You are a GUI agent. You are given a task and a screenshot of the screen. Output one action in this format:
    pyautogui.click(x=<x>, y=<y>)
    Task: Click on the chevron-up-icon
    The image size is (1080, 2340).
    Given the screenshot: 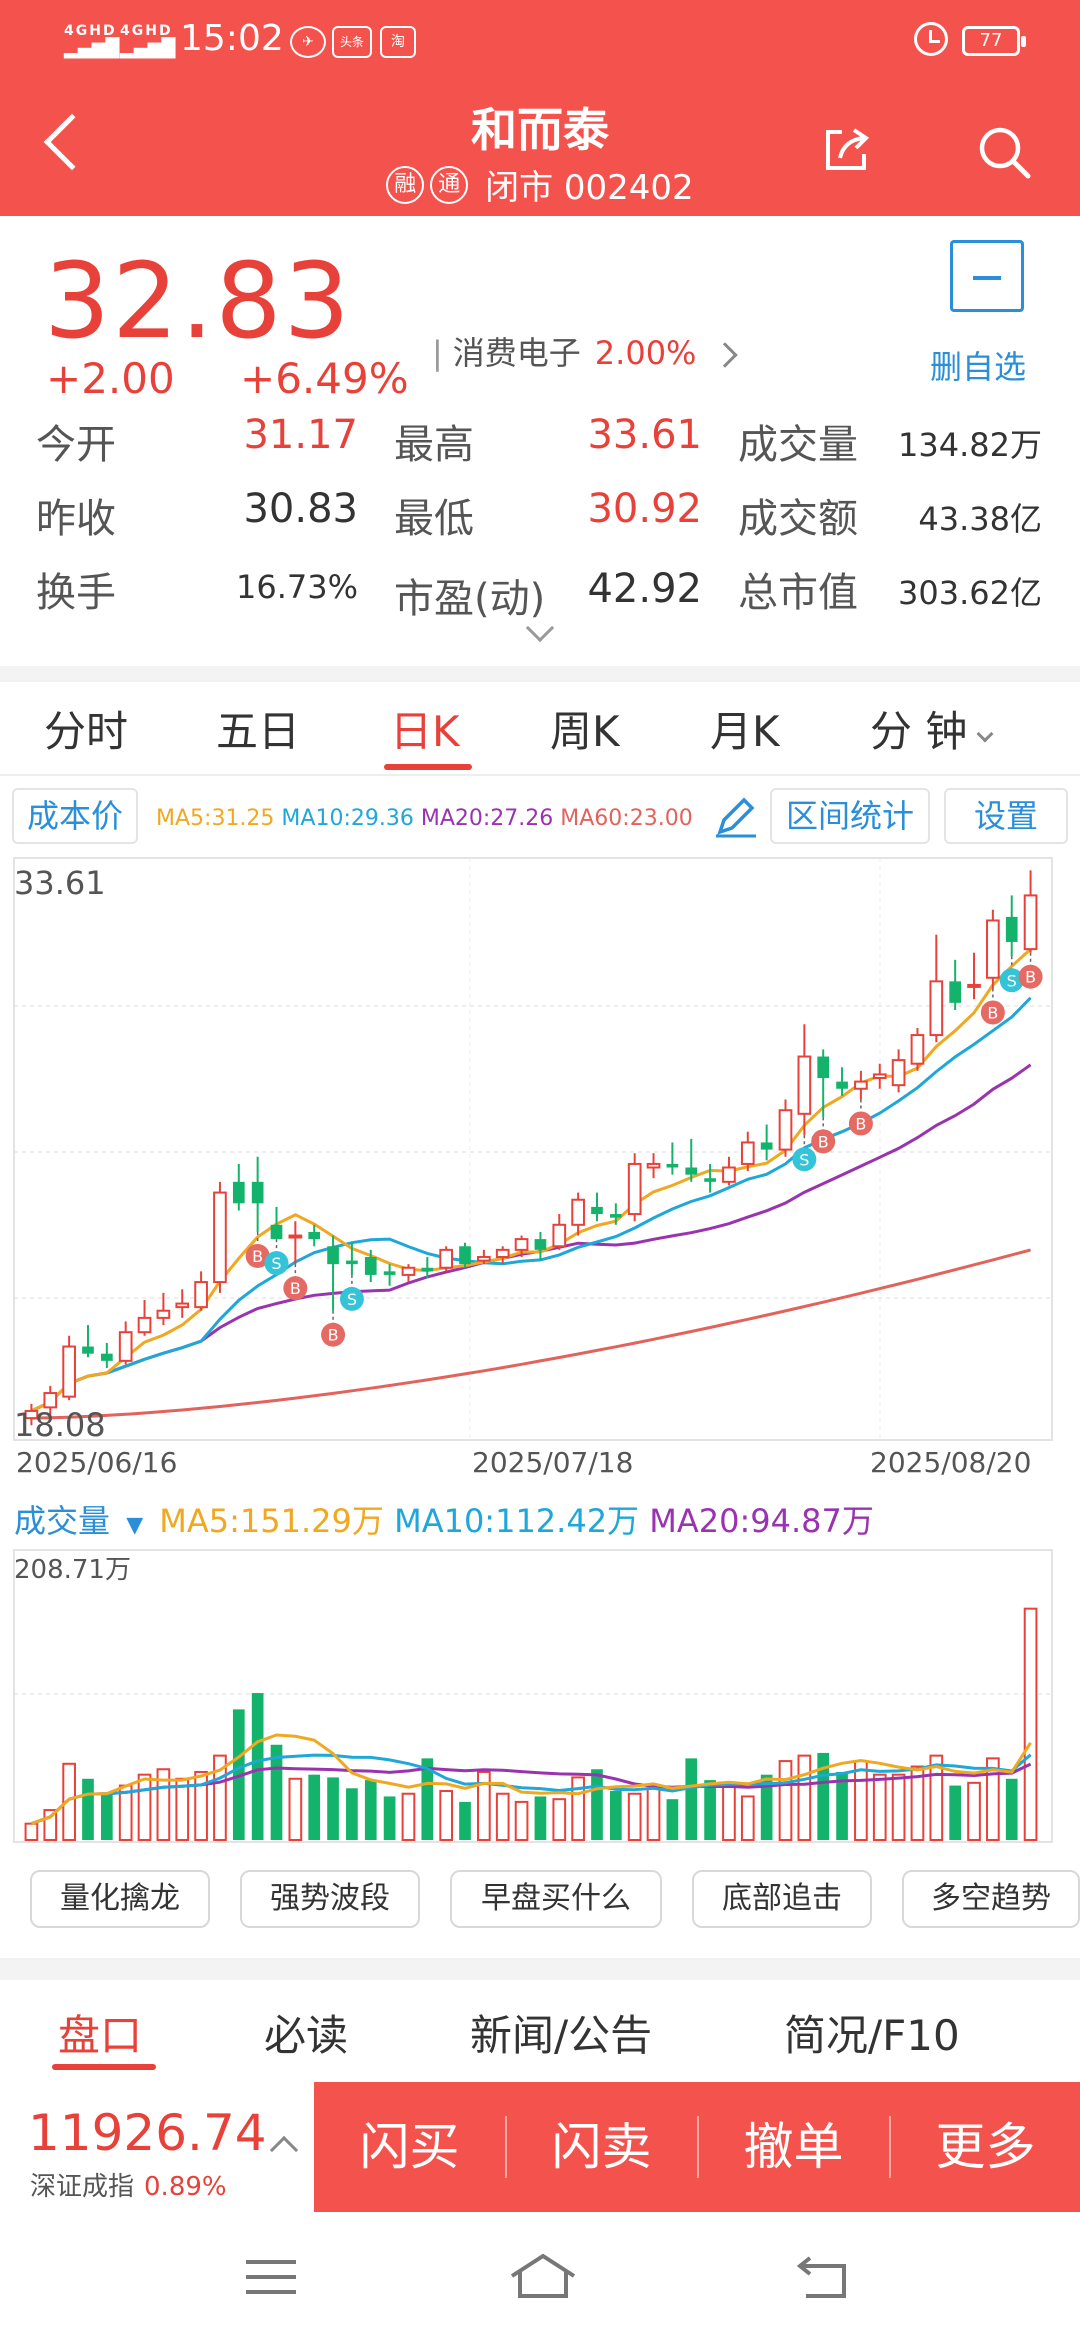 What is the action you would take?
    pyautogui.click(x=284, y=2150)
    